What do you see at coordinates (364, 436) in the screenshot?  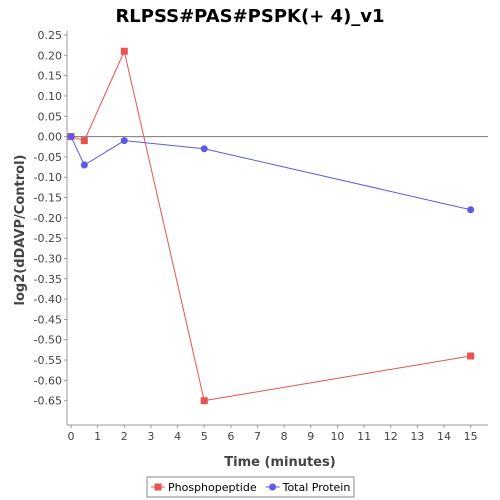 I see `x-tick-label: 11` at bounding box center [364, 436].